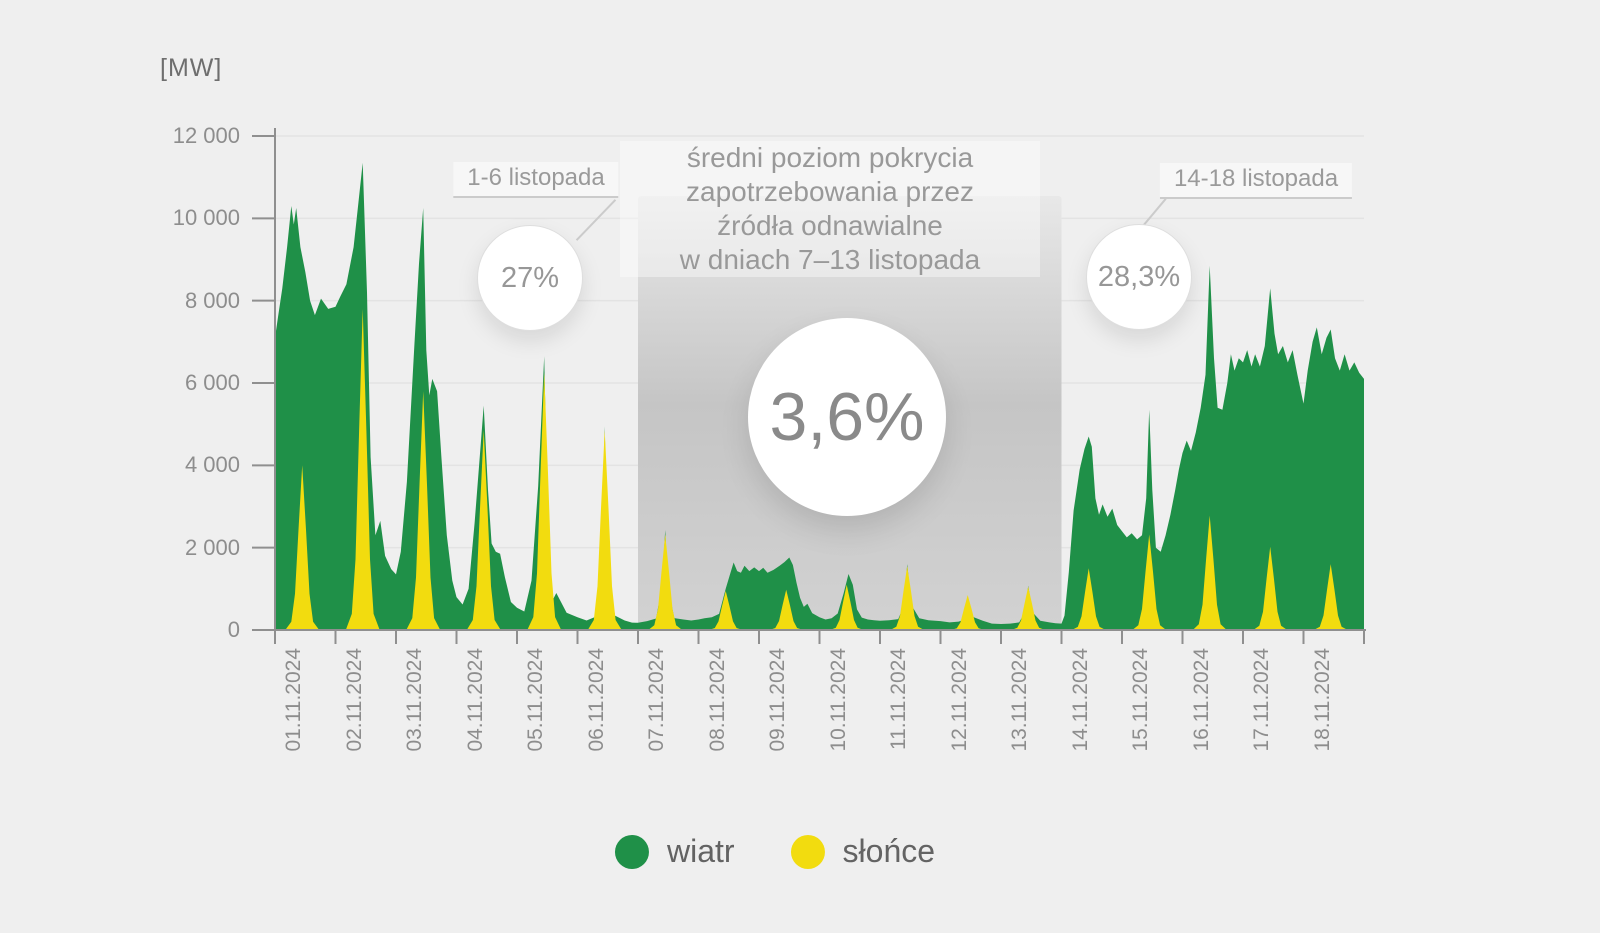 The image size is (1600, 933). Describe the element at coordinates (657, 700) in the screenshot. I see `x-date-label: 07.11.2024` at that location.